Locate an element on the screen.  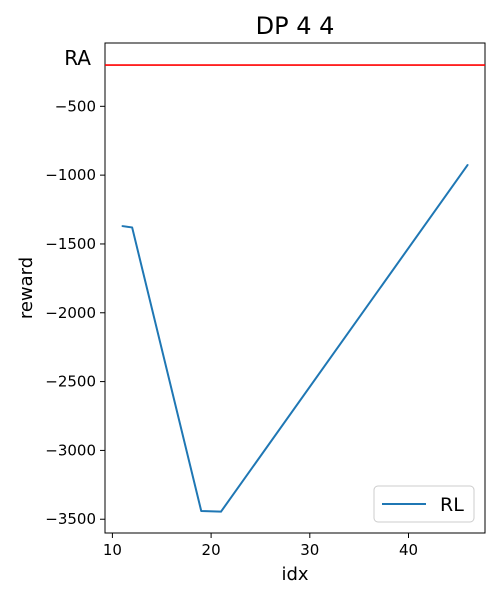
legend: RL is located at coordinates (424, 504).